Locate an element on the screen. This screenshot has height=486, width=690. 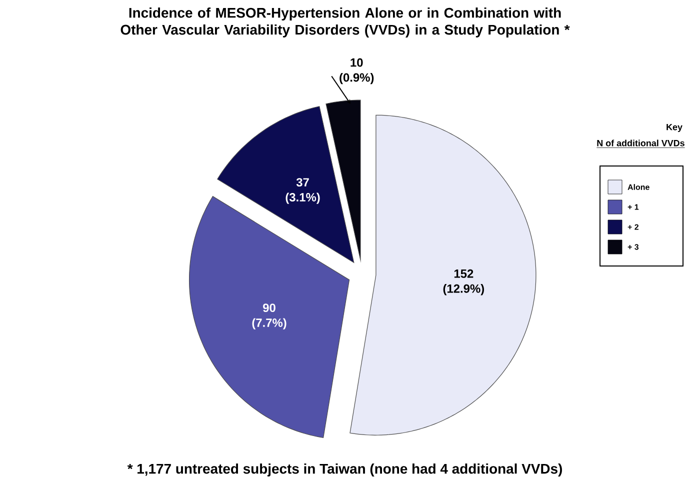
legend-title: Key is located at coordinates (674, 128).